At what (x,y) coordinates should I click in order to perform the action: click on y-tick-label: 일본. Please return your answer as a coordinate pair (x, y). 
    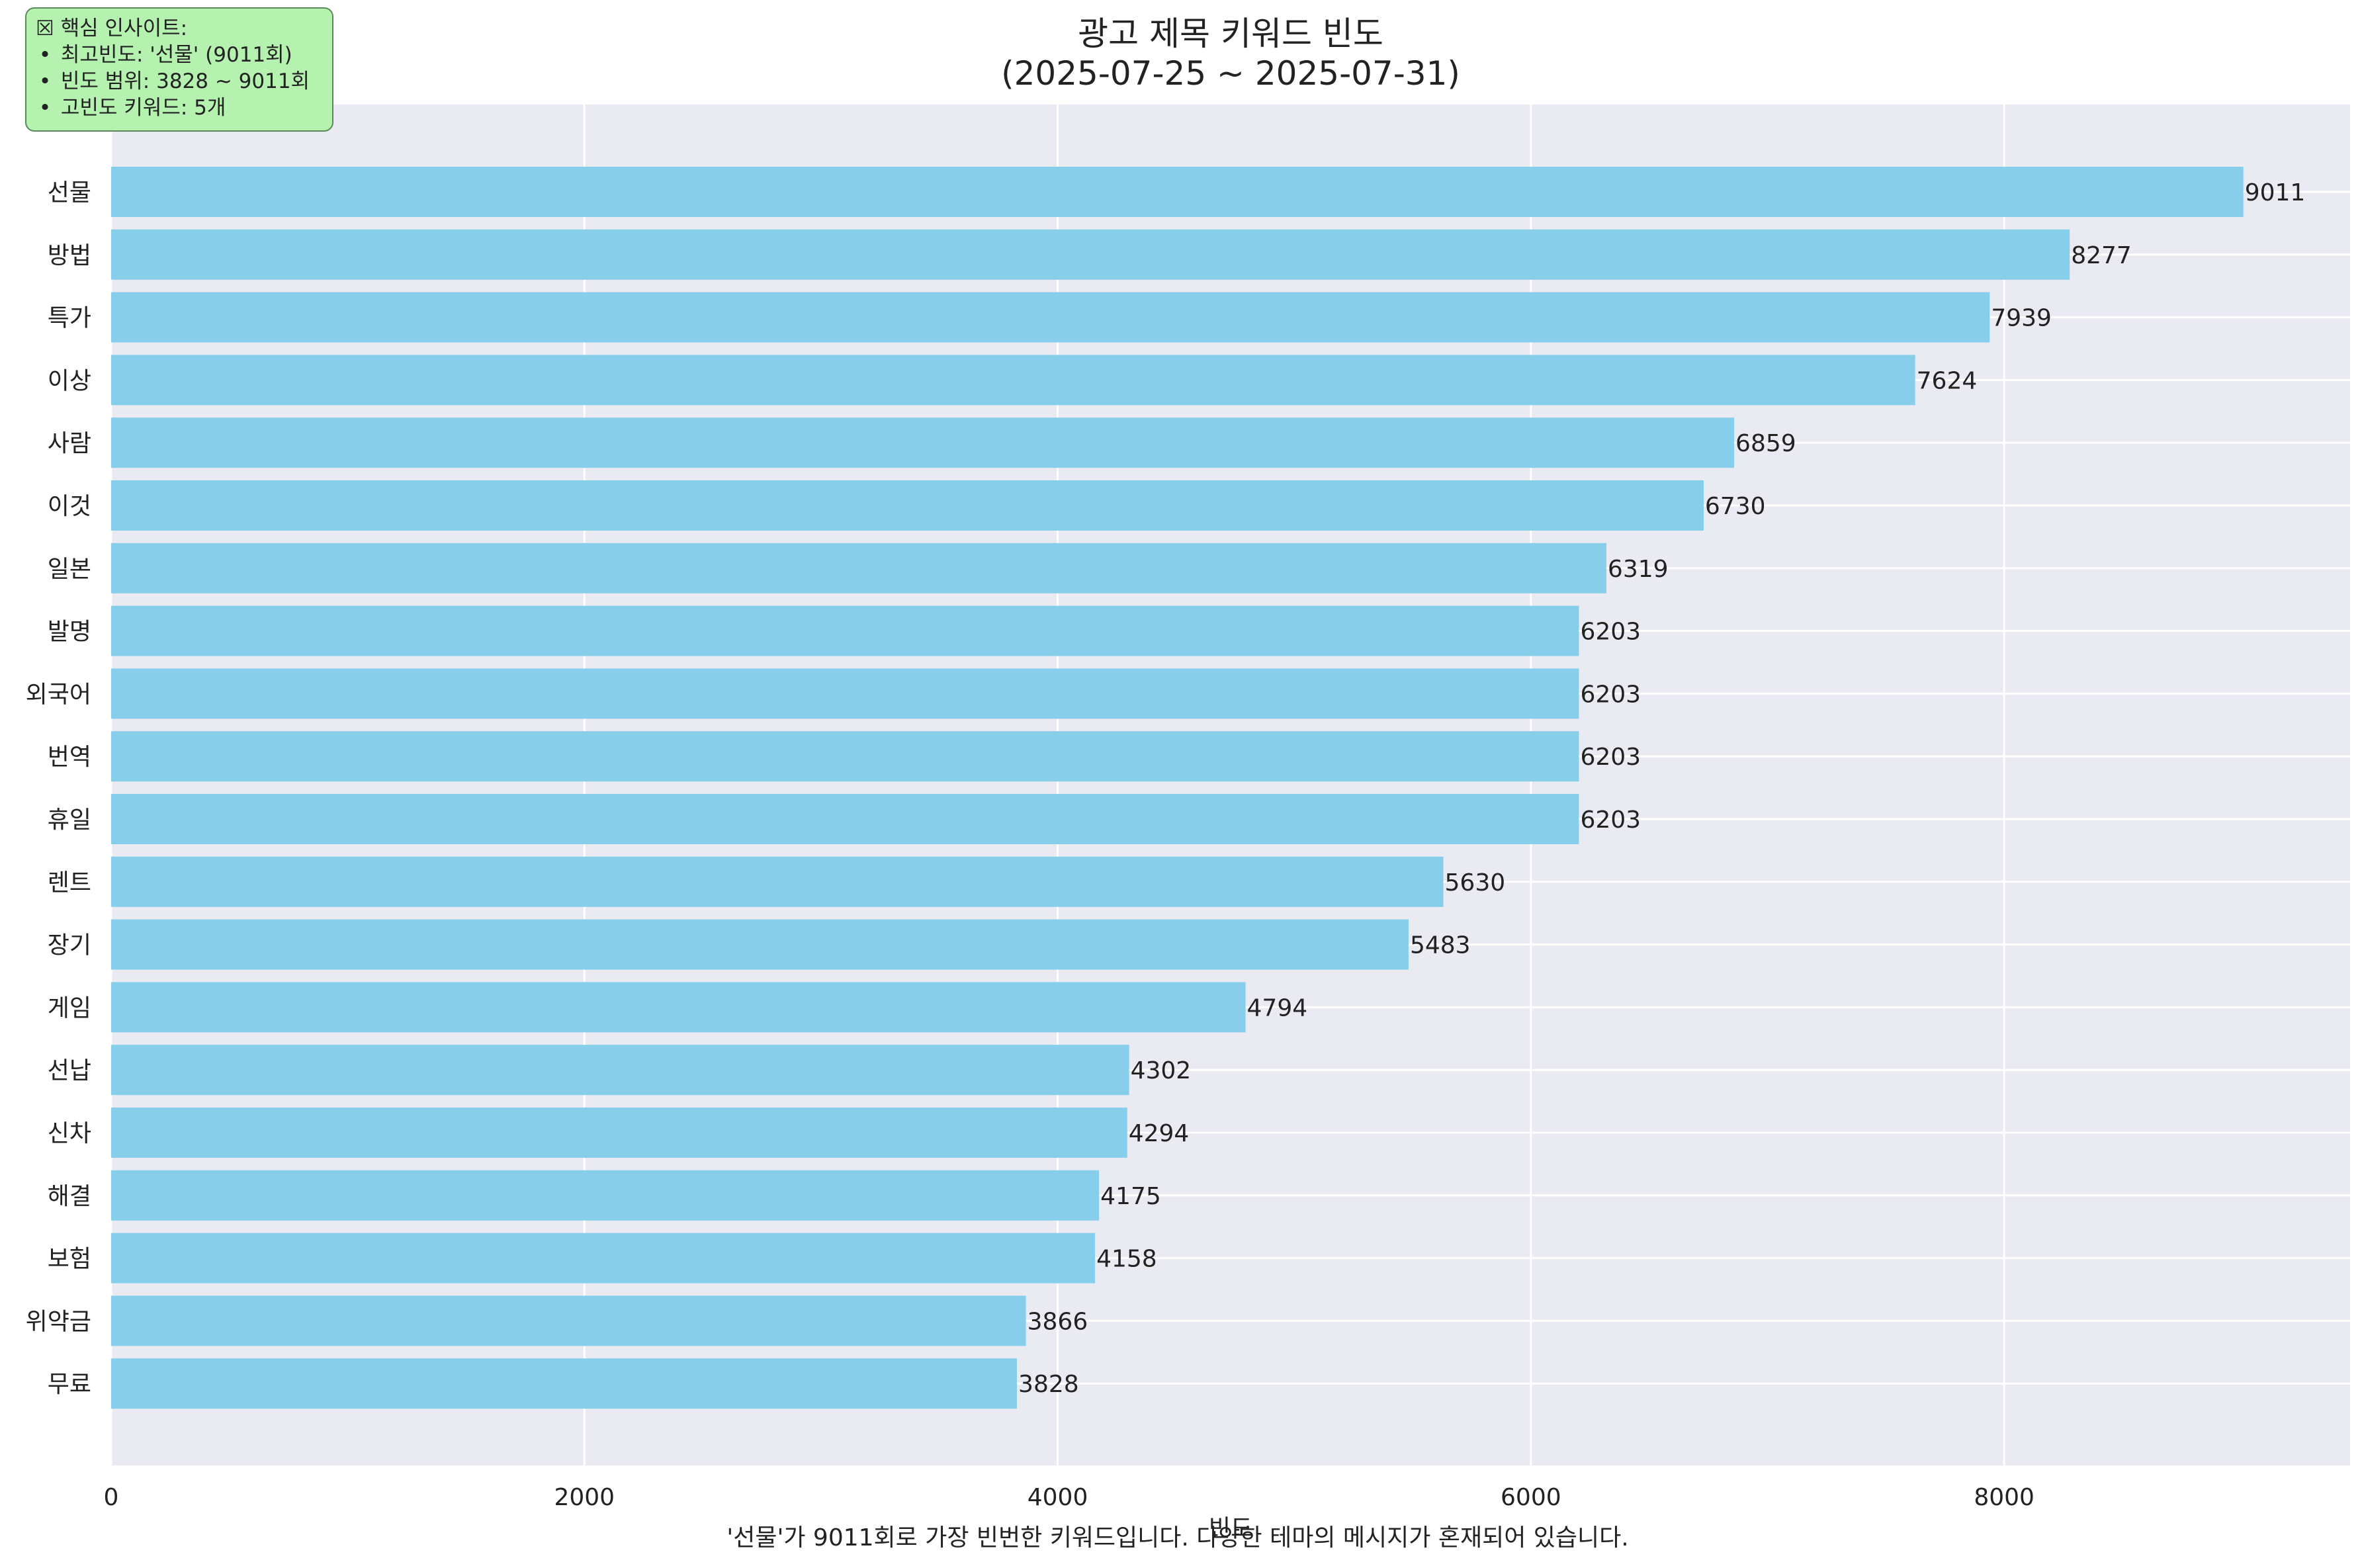
    Looking at the image, I should click on (69, 570).